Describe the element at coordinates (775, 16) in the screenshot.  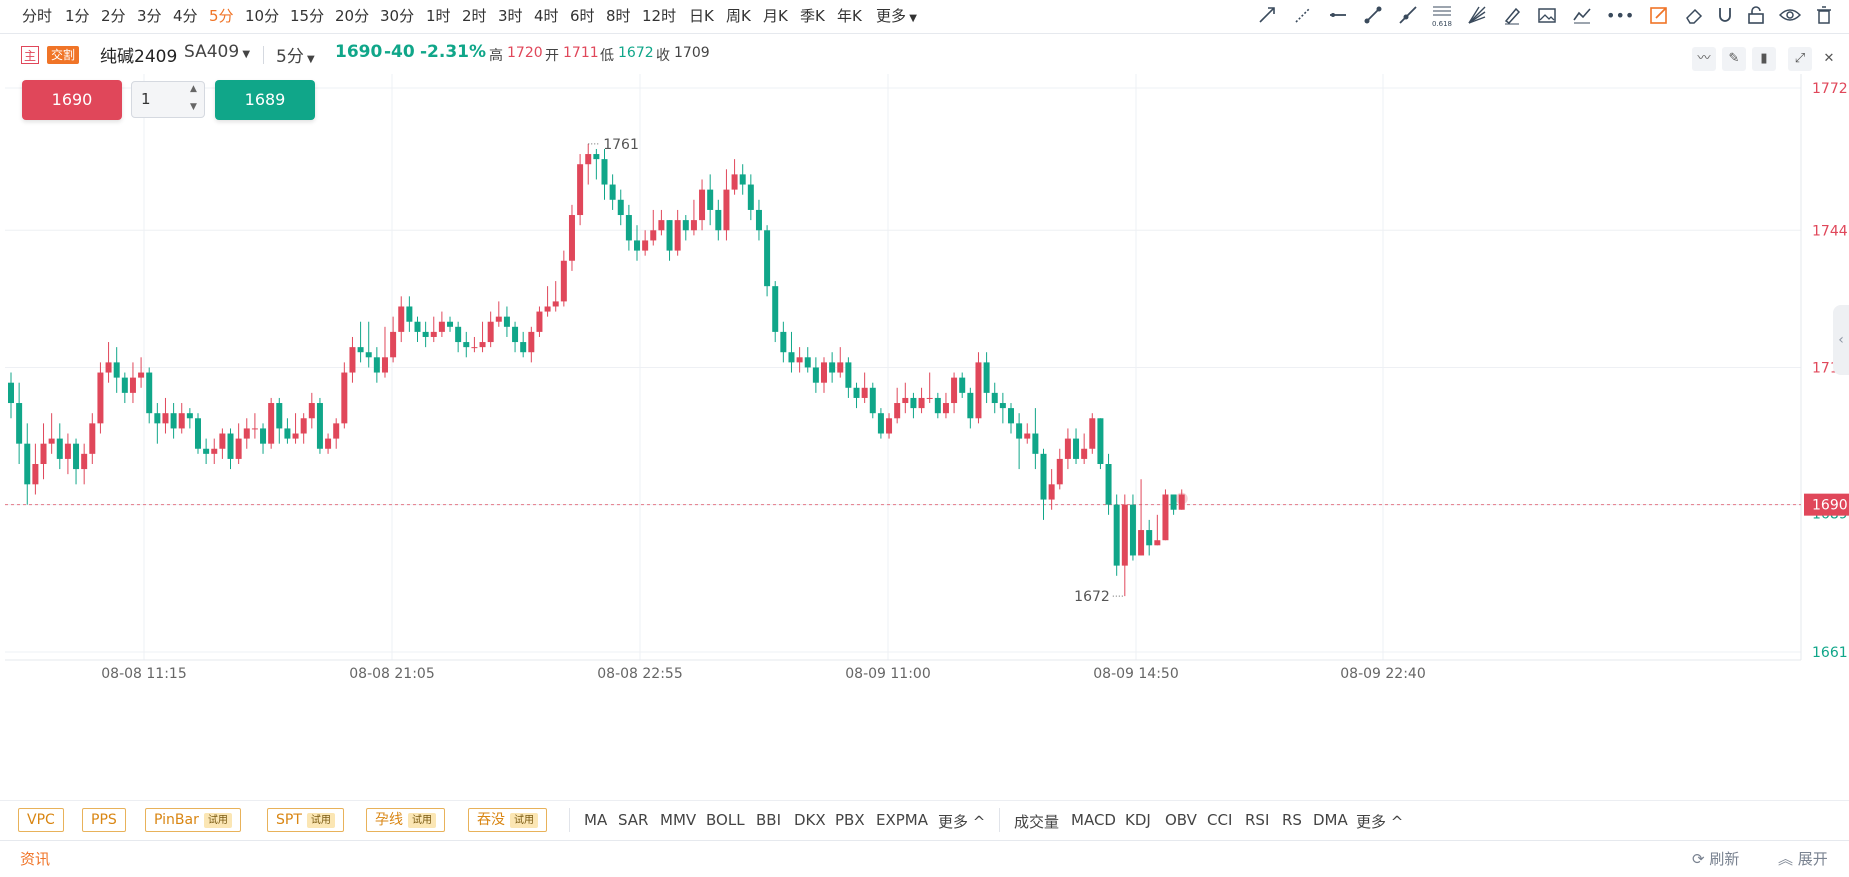
I see `timeframe-tab: 月K` at that location.